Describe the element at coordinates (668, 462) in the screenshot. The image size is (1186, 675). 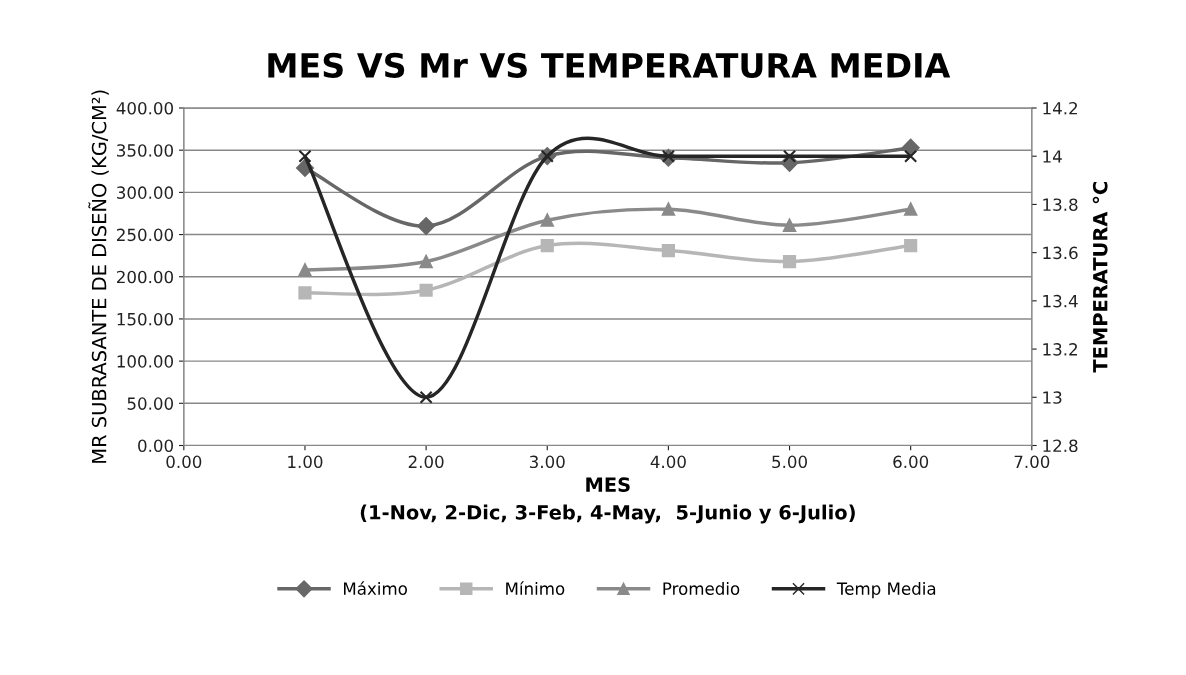
I see `x-tick-label: 4.00` at that location.